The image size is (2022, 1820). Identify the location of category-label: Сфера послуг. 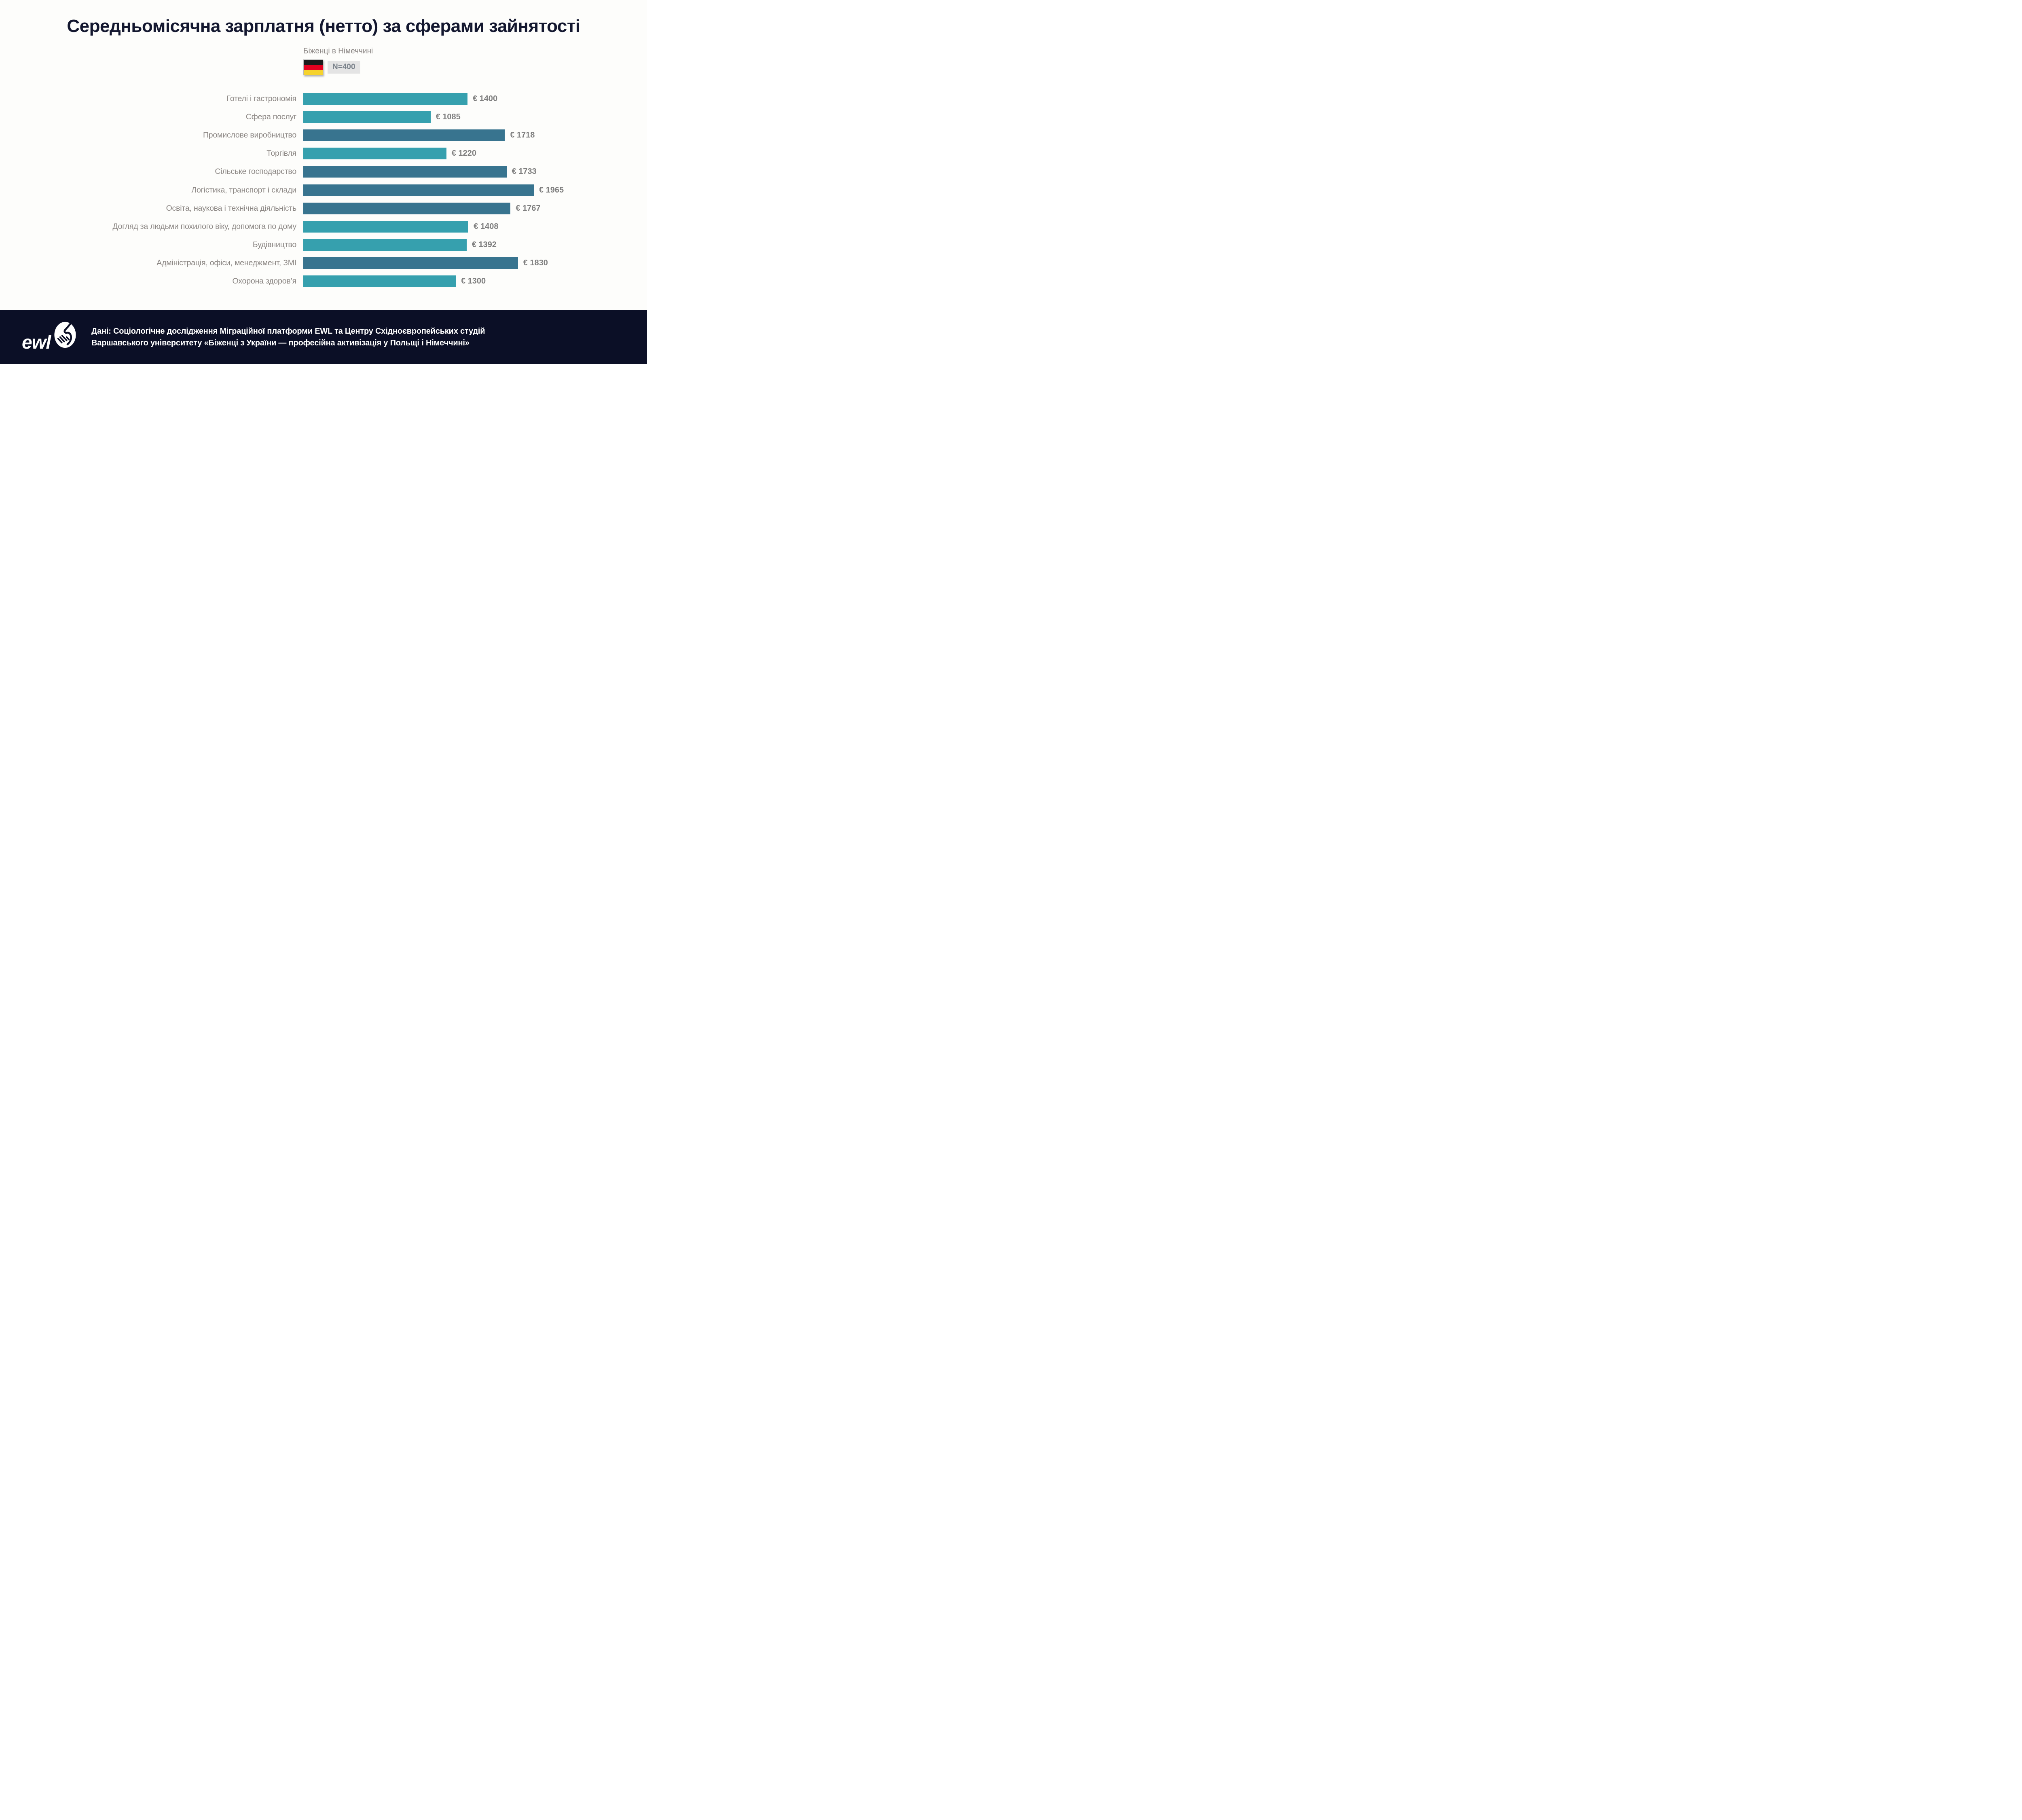
(270, 117).